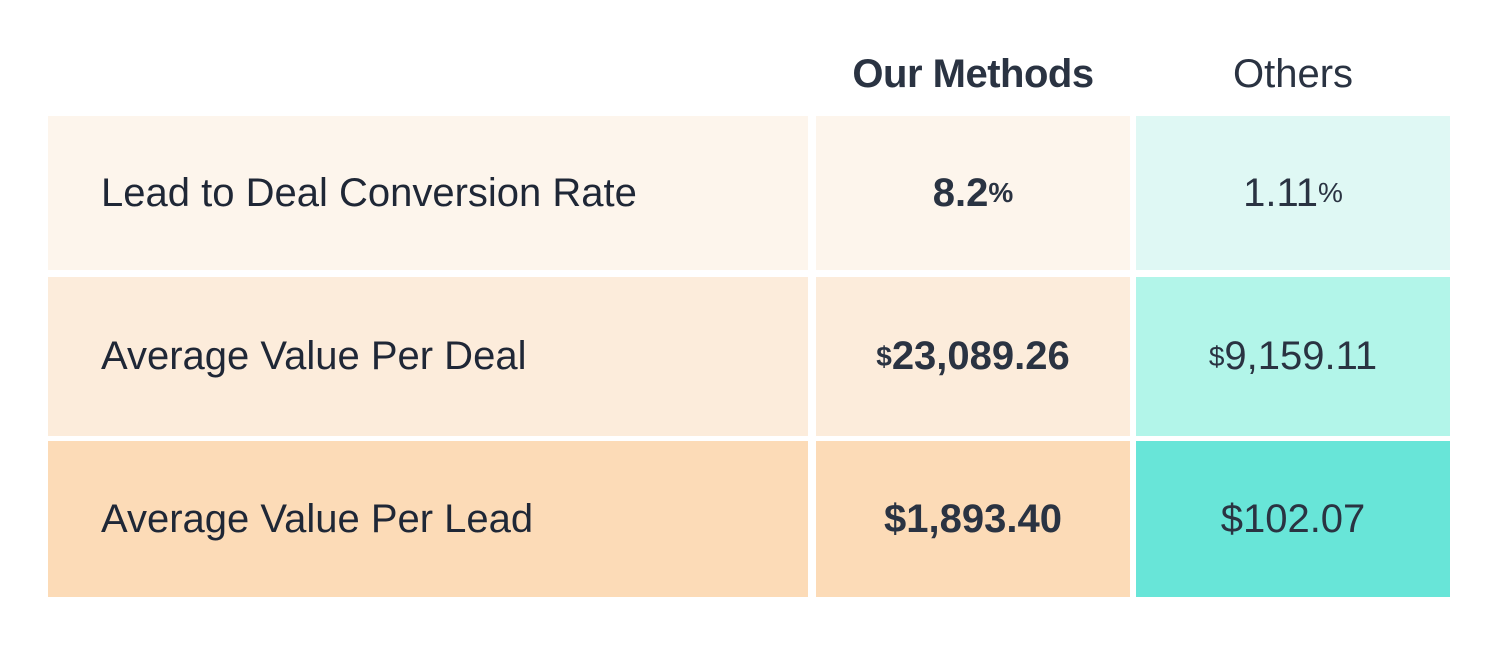 This screenshot has width=1500, height=646. Describe the element at coordinates (973, 73) in the screenshot. I see `header-our-methods: Our Methods` at that location.